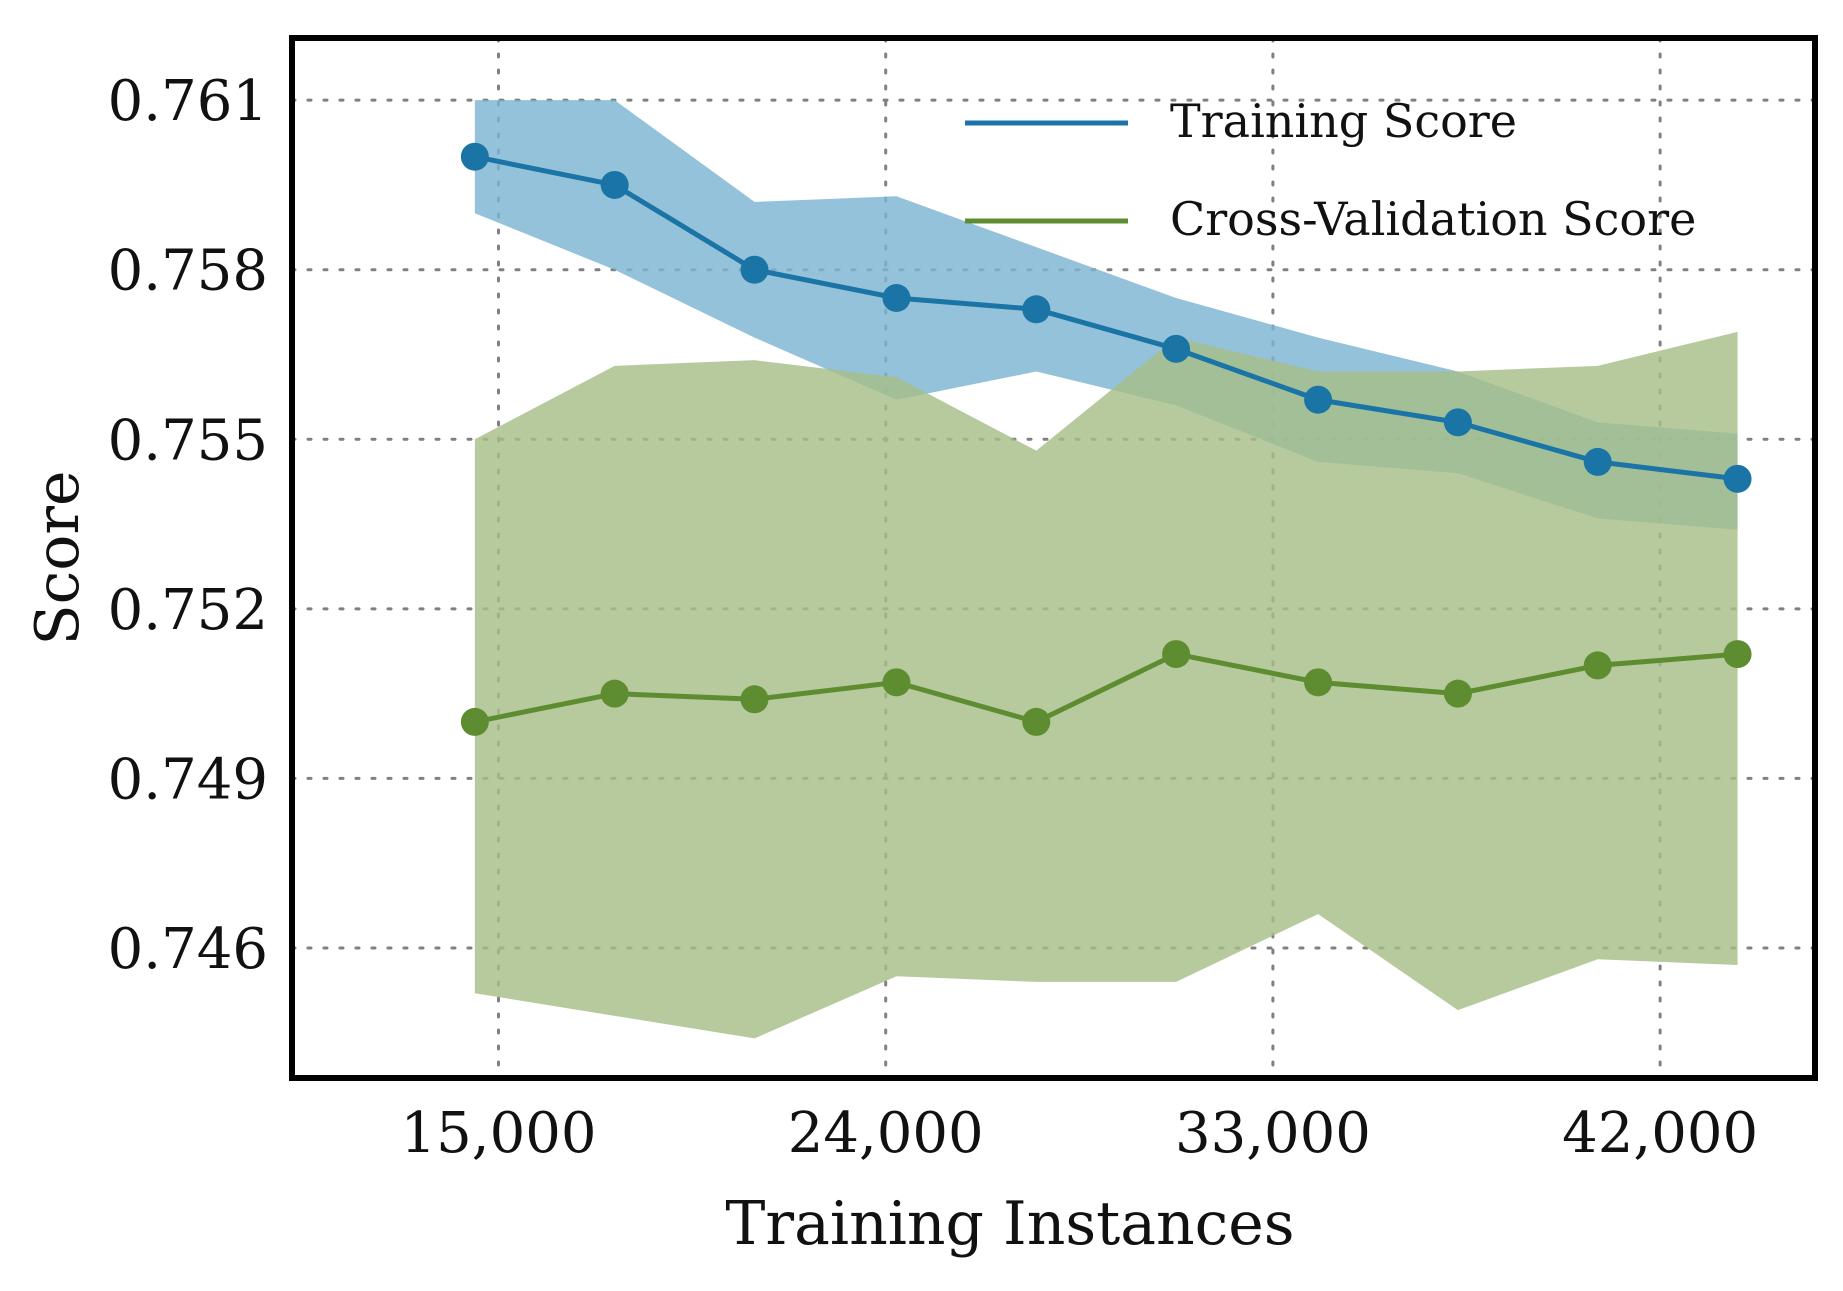 This screenshot has width=1843, height=1291. What do you see at coordinates (886, 1133) in the screenshot?
I see `x-tick-label: 24,000` at bounding box center [886, 1133].